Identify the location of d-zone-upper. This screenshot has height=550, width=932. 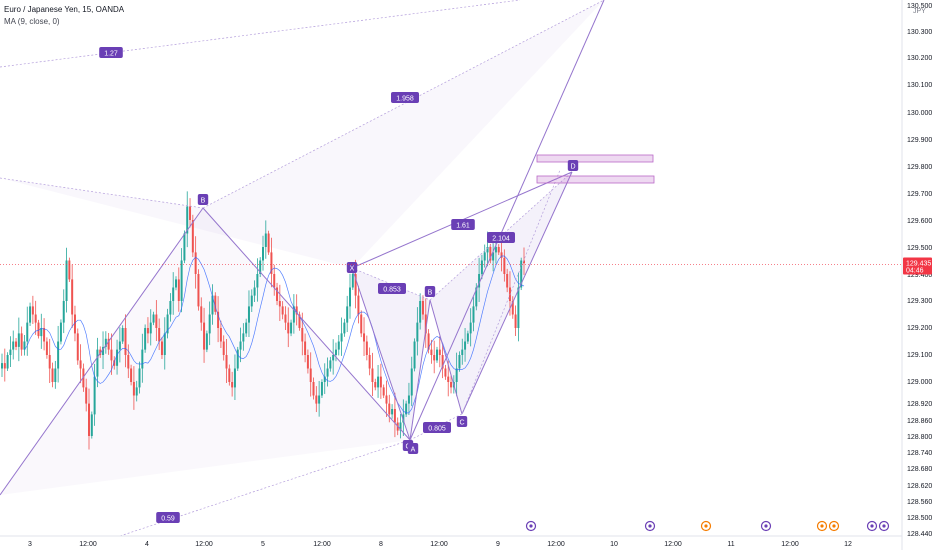
(595, 158).